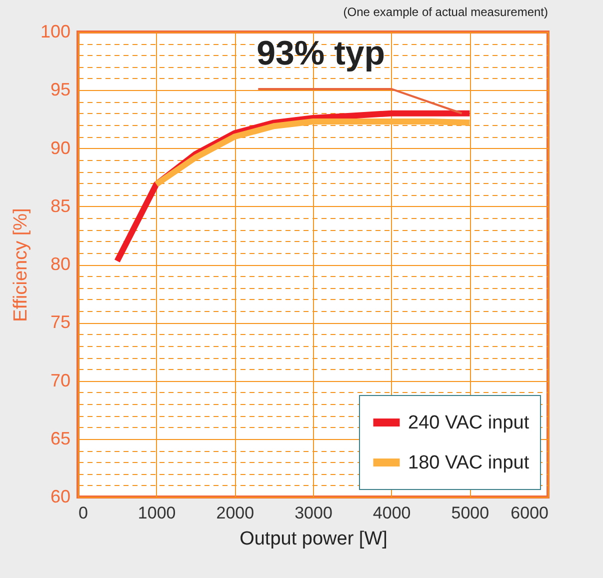  I want to click on y-axis-title: Efficiency [%], so click(21, 265).